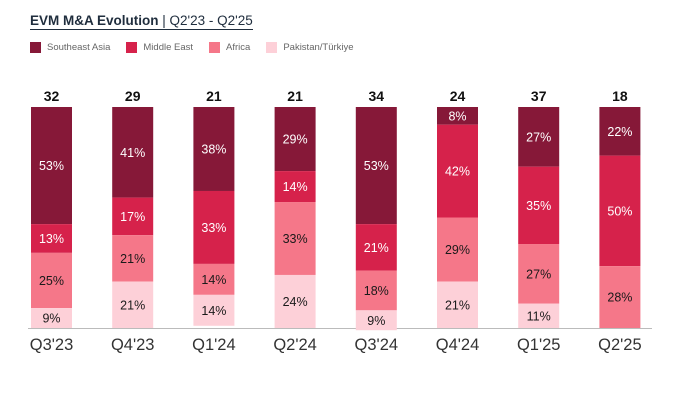 This screenshot has height=402, width=674. What do you see at coordinates (620, 345) in the screenshot?
I see `x-tick-label: Q2'25` at bounding box center [620, 345].